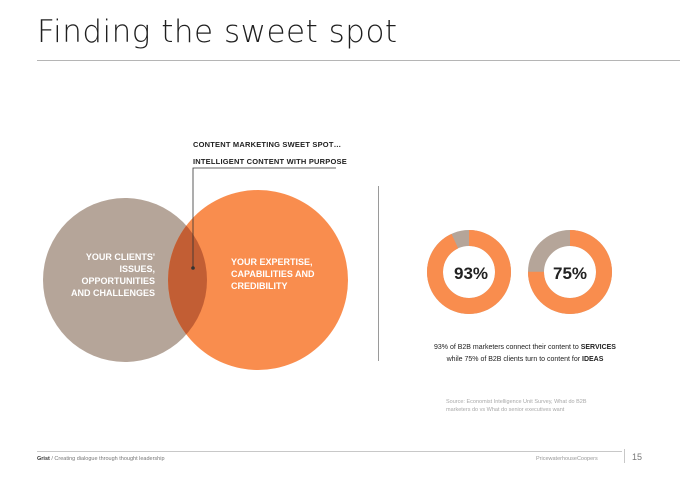 The height and width of the screenshot is (481, 680). Describe the element at coordinates (118, 281) in the screenshot. I see `venn-left-line: OPPORTUNITIES` at that location.